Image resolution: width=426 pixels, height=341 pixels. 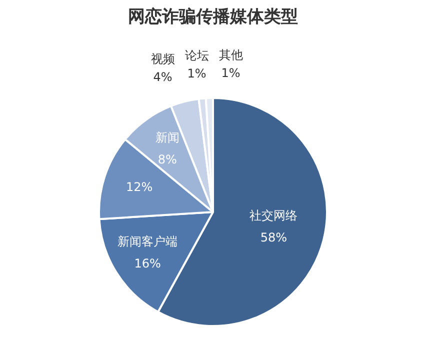 I want to click on slice-label: 其他, so click(x=230, y=55).